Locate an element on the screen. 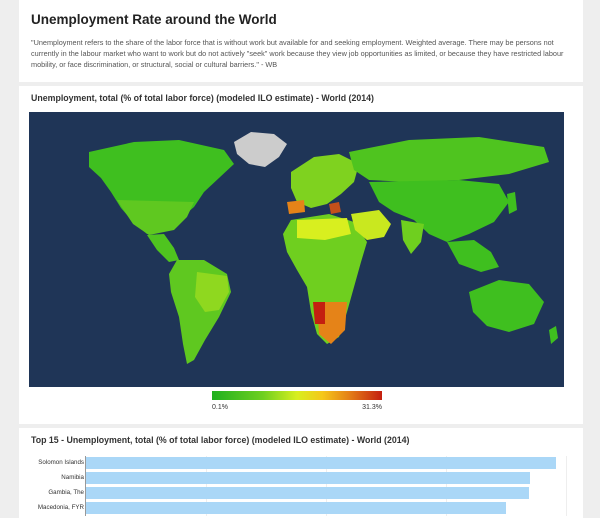 Image resolution: width=600 pixels, height=518 pixels. bar-category-label: Macedonia, FYR is located at coordinates (60, 507).